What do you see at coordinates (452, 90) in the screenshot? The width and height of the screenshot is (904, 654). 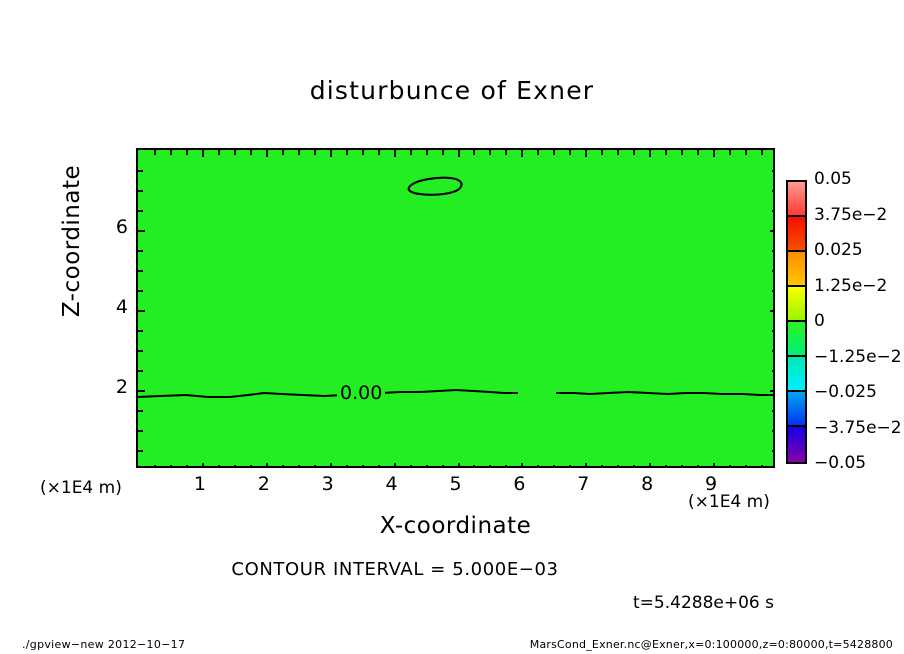 I see `page-title: disturbunce of Exner` at bounding box center [452, 90].